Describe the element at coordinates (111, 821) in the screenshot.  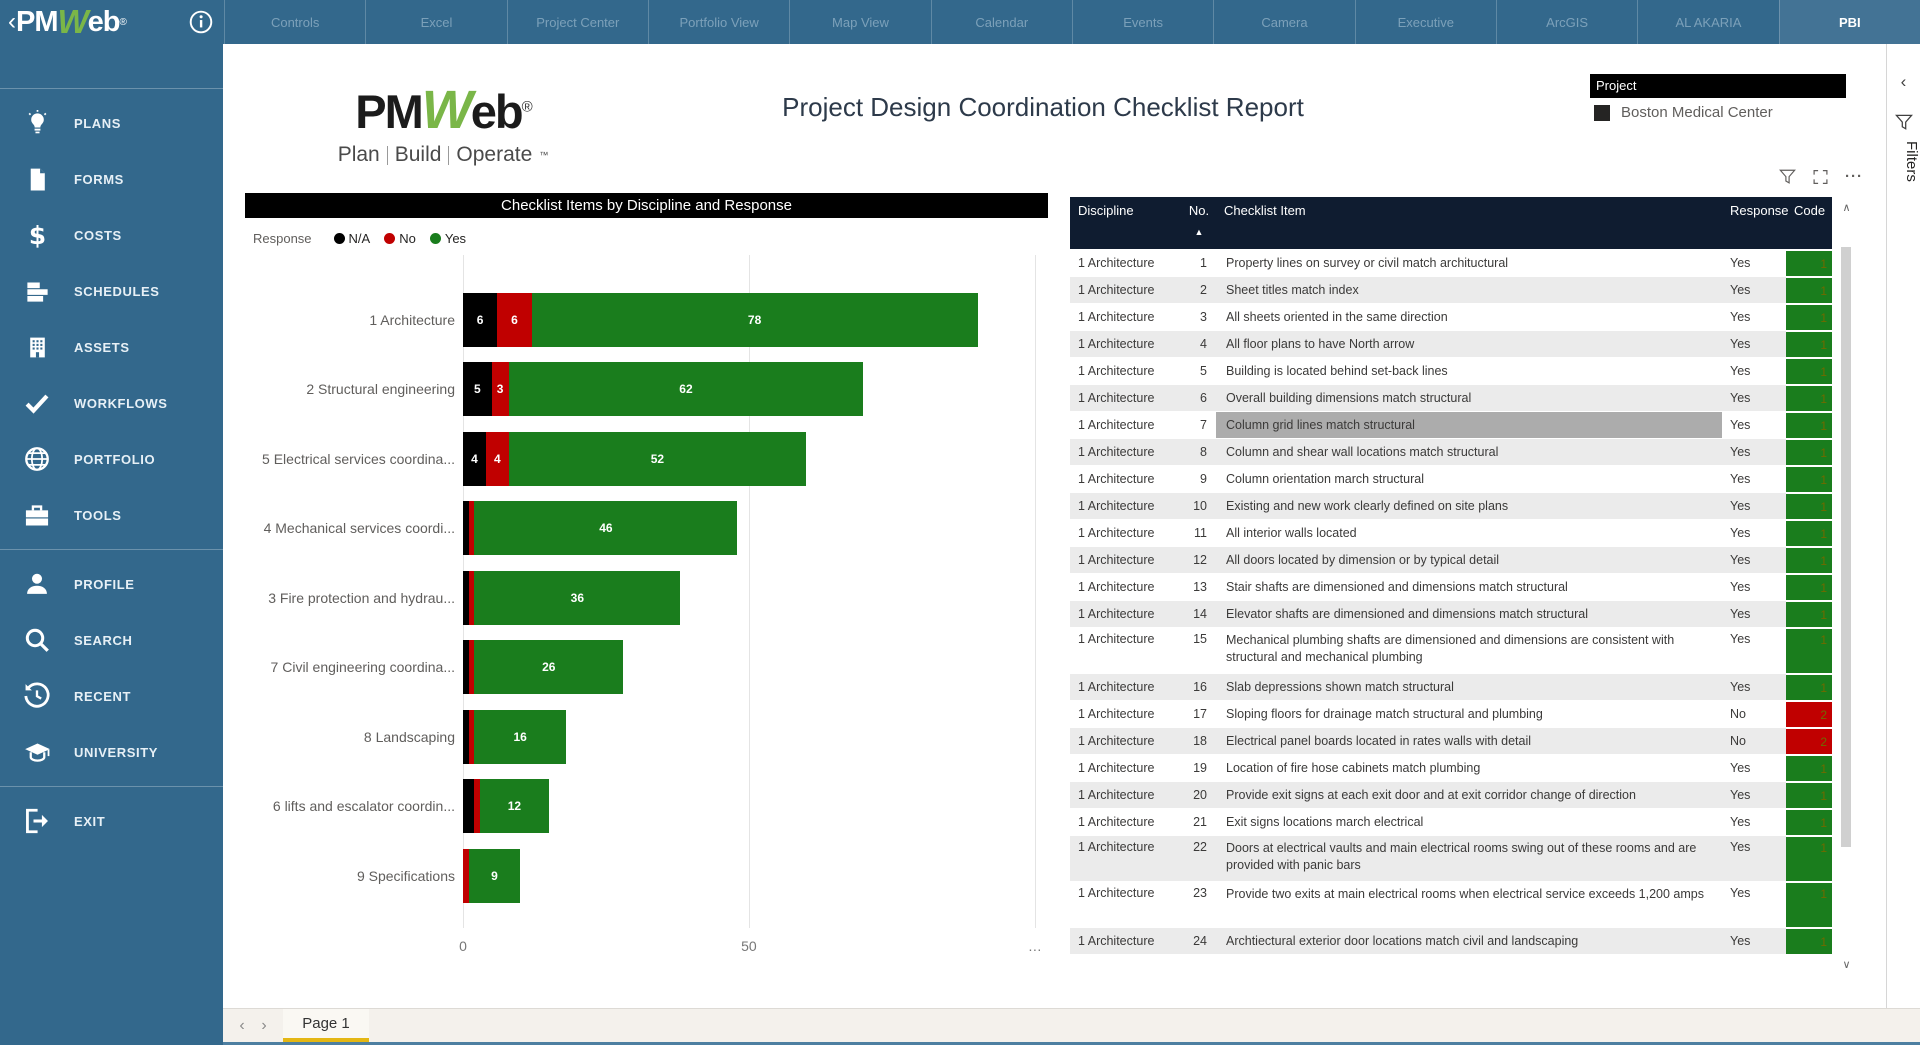
I see `sidebar-item-exit: EXIT` at that location.